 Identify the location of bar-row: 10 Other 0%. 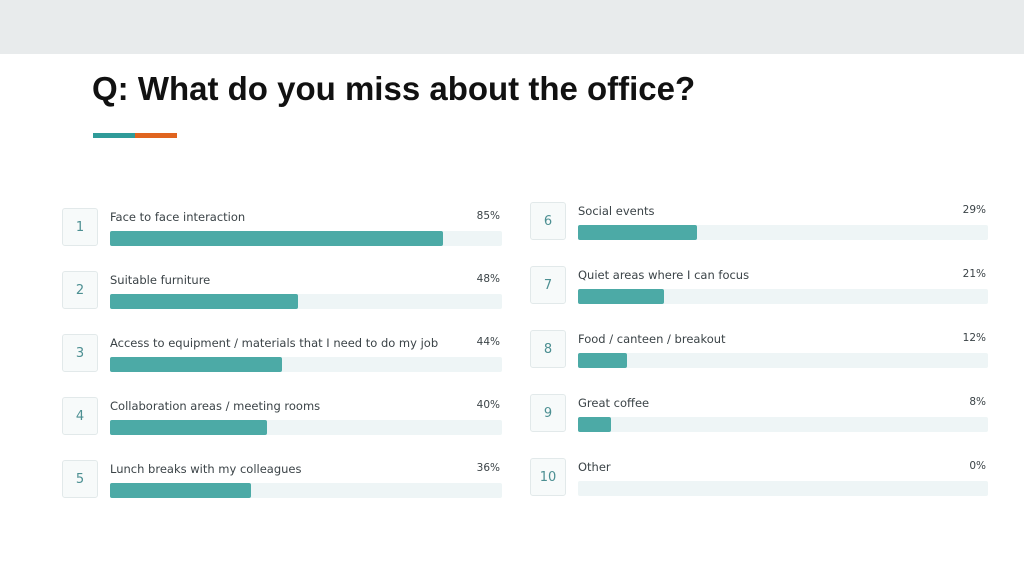
(761, 478).